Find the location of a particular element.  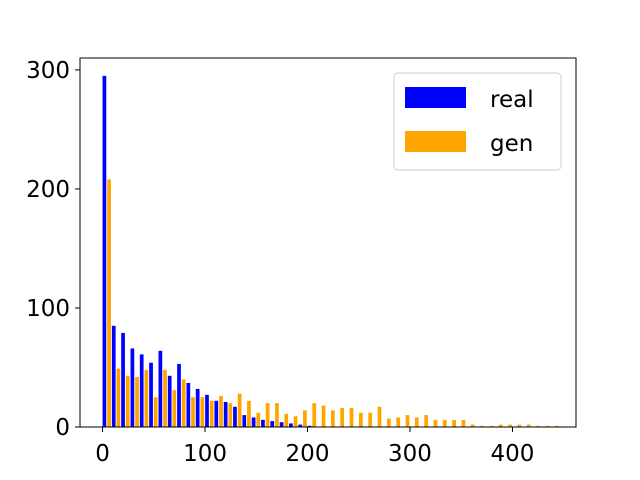

legend: real gen is located at coordinates (477, 121).